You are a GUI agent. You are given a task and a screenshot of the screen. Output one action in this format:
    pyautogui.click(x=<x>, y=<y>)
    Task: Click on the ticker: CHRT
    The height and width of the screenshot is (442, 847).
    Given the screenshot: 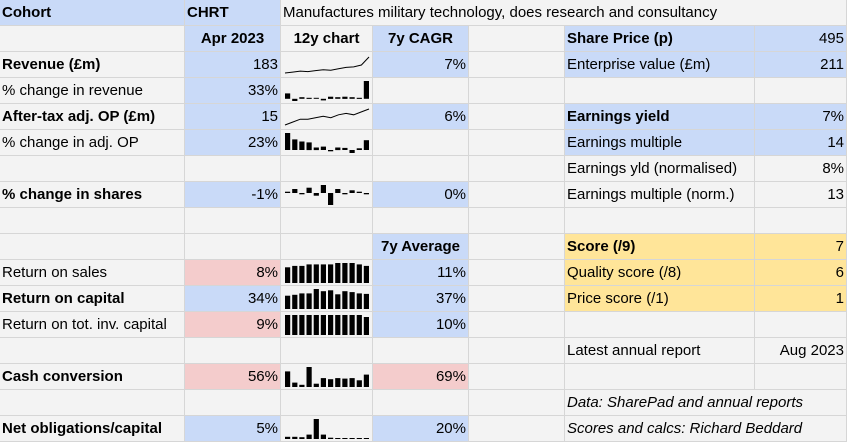 What is the action you would take?
    pyautogui.click(x=233, y=13)
    